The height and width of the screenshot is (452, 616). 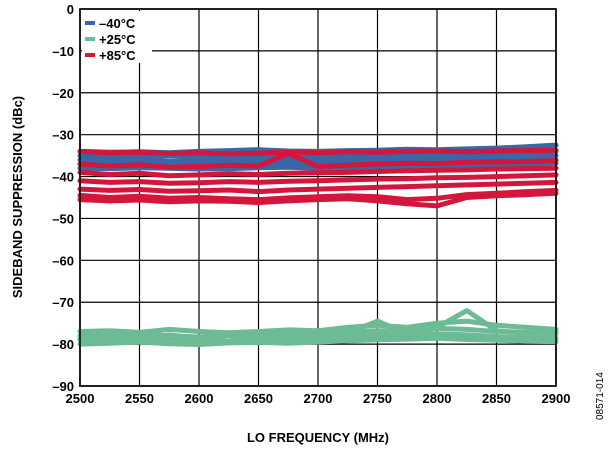 I want to click on legend-label: +85°C, so click(x=117, y=55).